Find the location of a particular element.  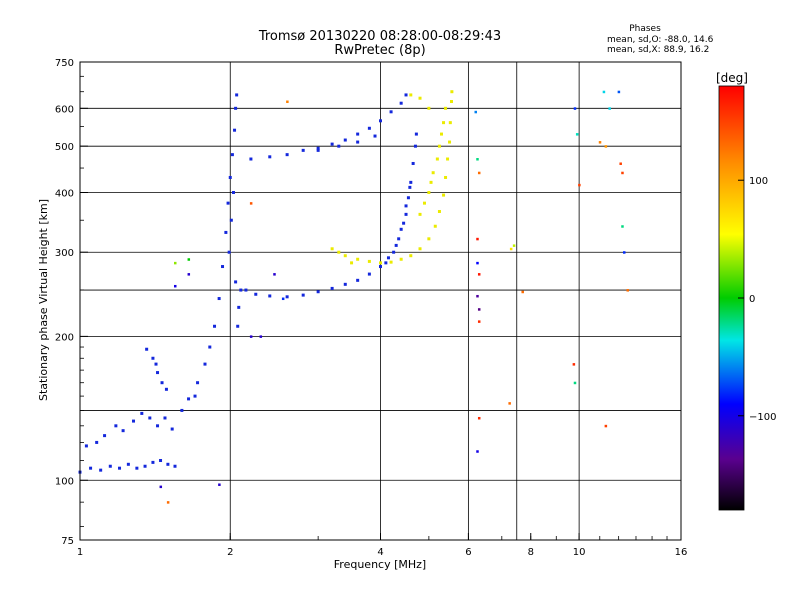

phase-colorbar: [deg] 100 0 −100 is located at coordinates (746, 291).